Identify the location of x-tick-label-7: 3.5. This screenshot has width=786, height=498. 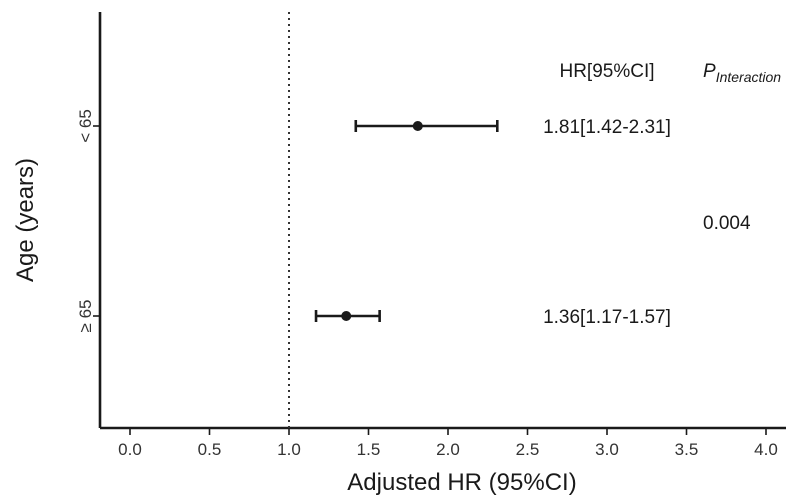
(687, 449).